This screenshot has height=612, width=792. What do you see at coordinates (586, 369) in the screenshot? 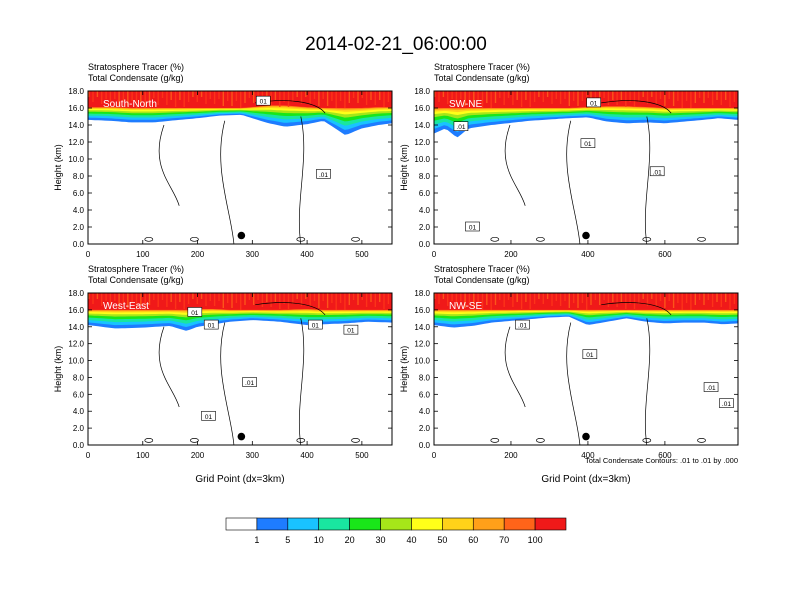
I see `tracer-field` at bounding box center [586, 369].